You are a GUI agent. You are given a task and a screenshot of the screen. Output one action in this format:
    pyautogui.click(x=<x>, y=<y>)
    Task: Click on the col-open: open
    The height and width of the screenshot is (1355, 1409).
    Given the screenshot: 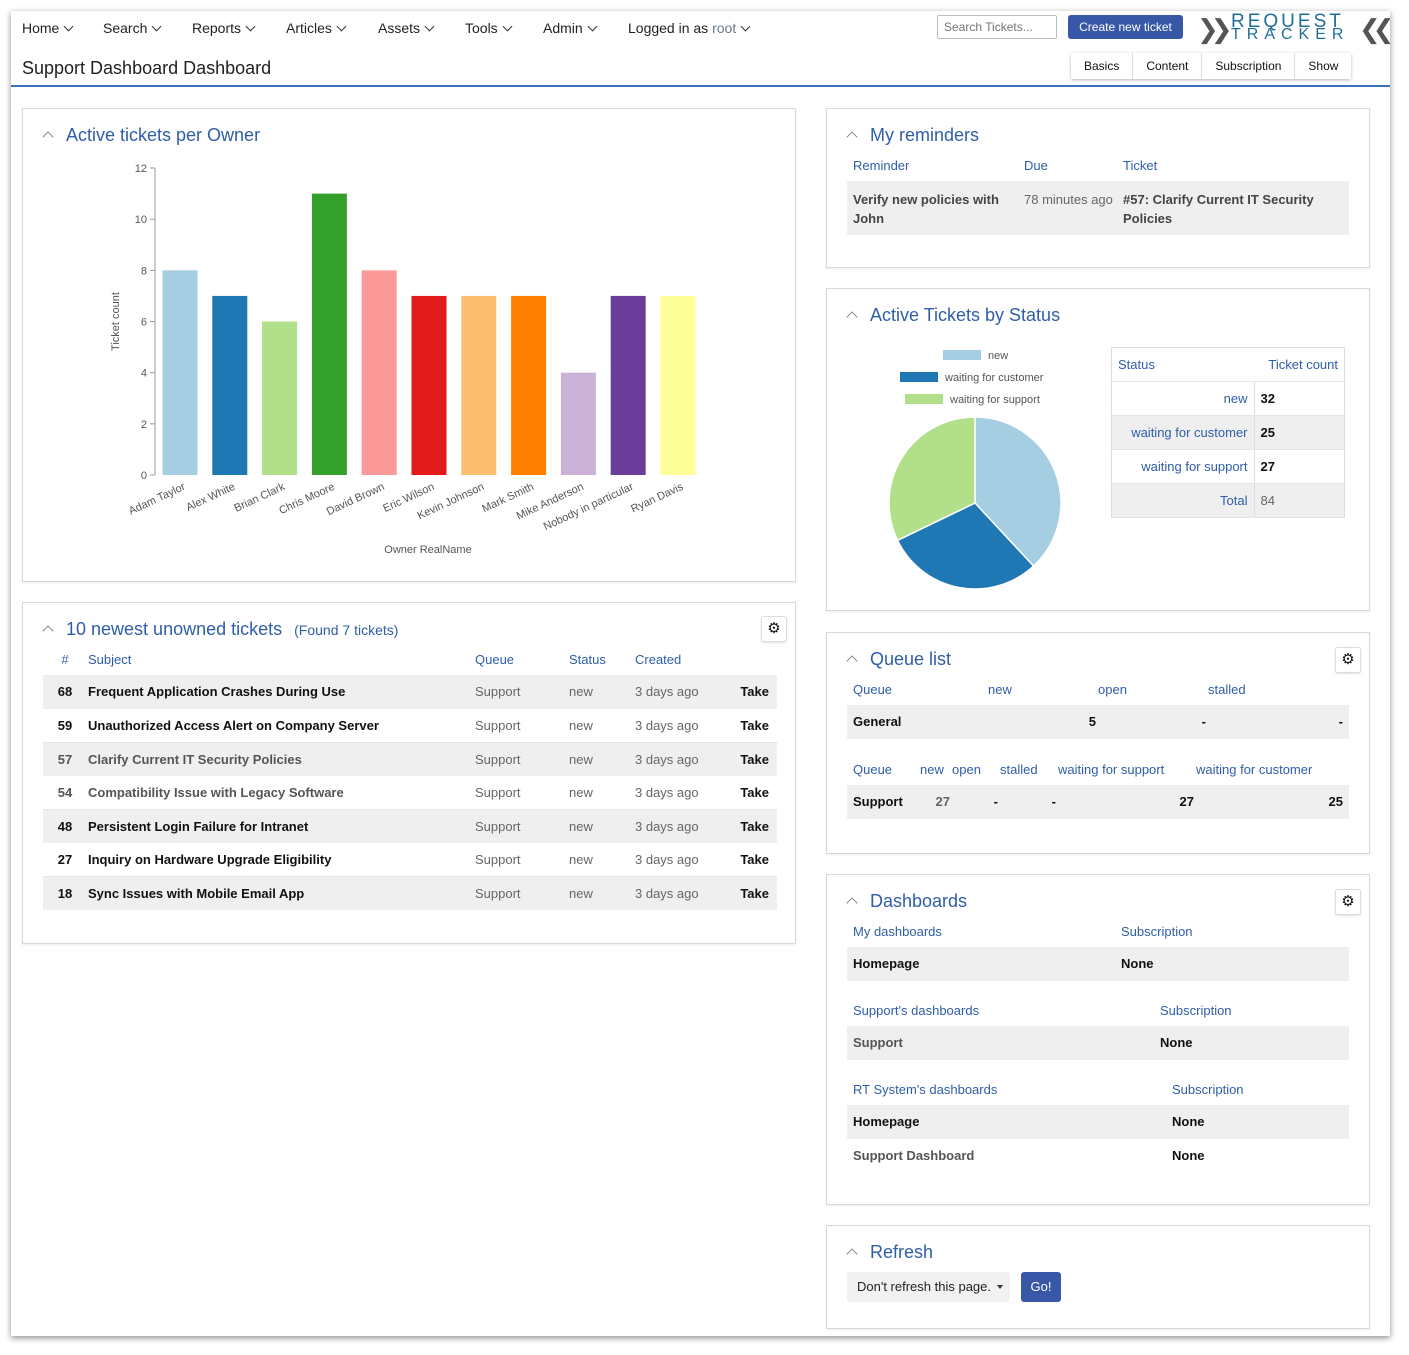 What is the action you would take?
    pyautogui.click(x=1112, y=689)
    